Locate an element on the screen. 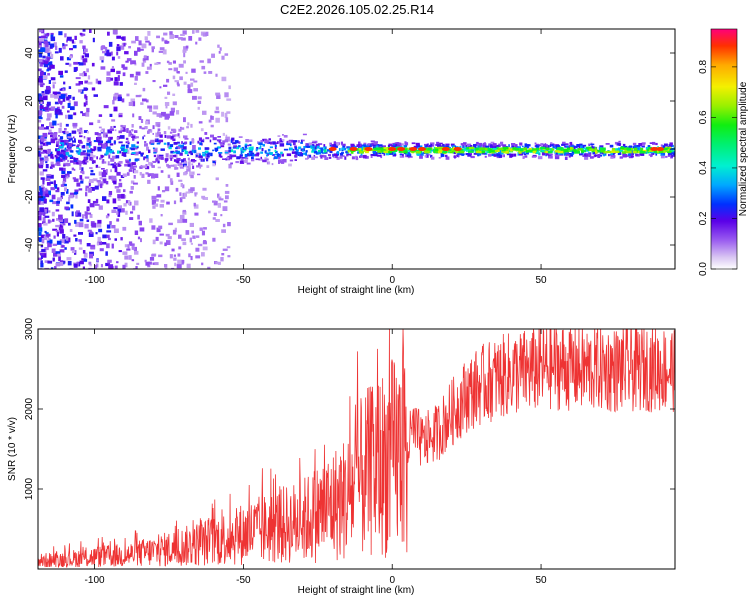 This screenshot has width=750, height=600. figure-title: C2E2.2026.105.02.25.R14 is located at coordinates (357, 9).